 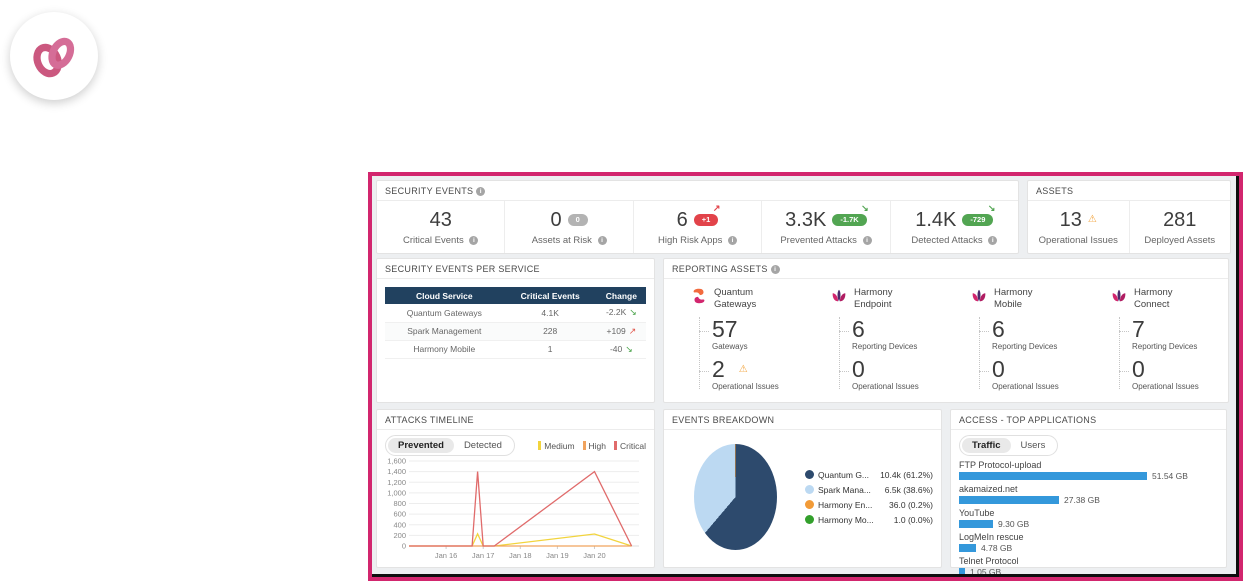 I want to click on stat-assets-at-risk: 0 0 Assets at Risk i, so click(x=569, y=227).